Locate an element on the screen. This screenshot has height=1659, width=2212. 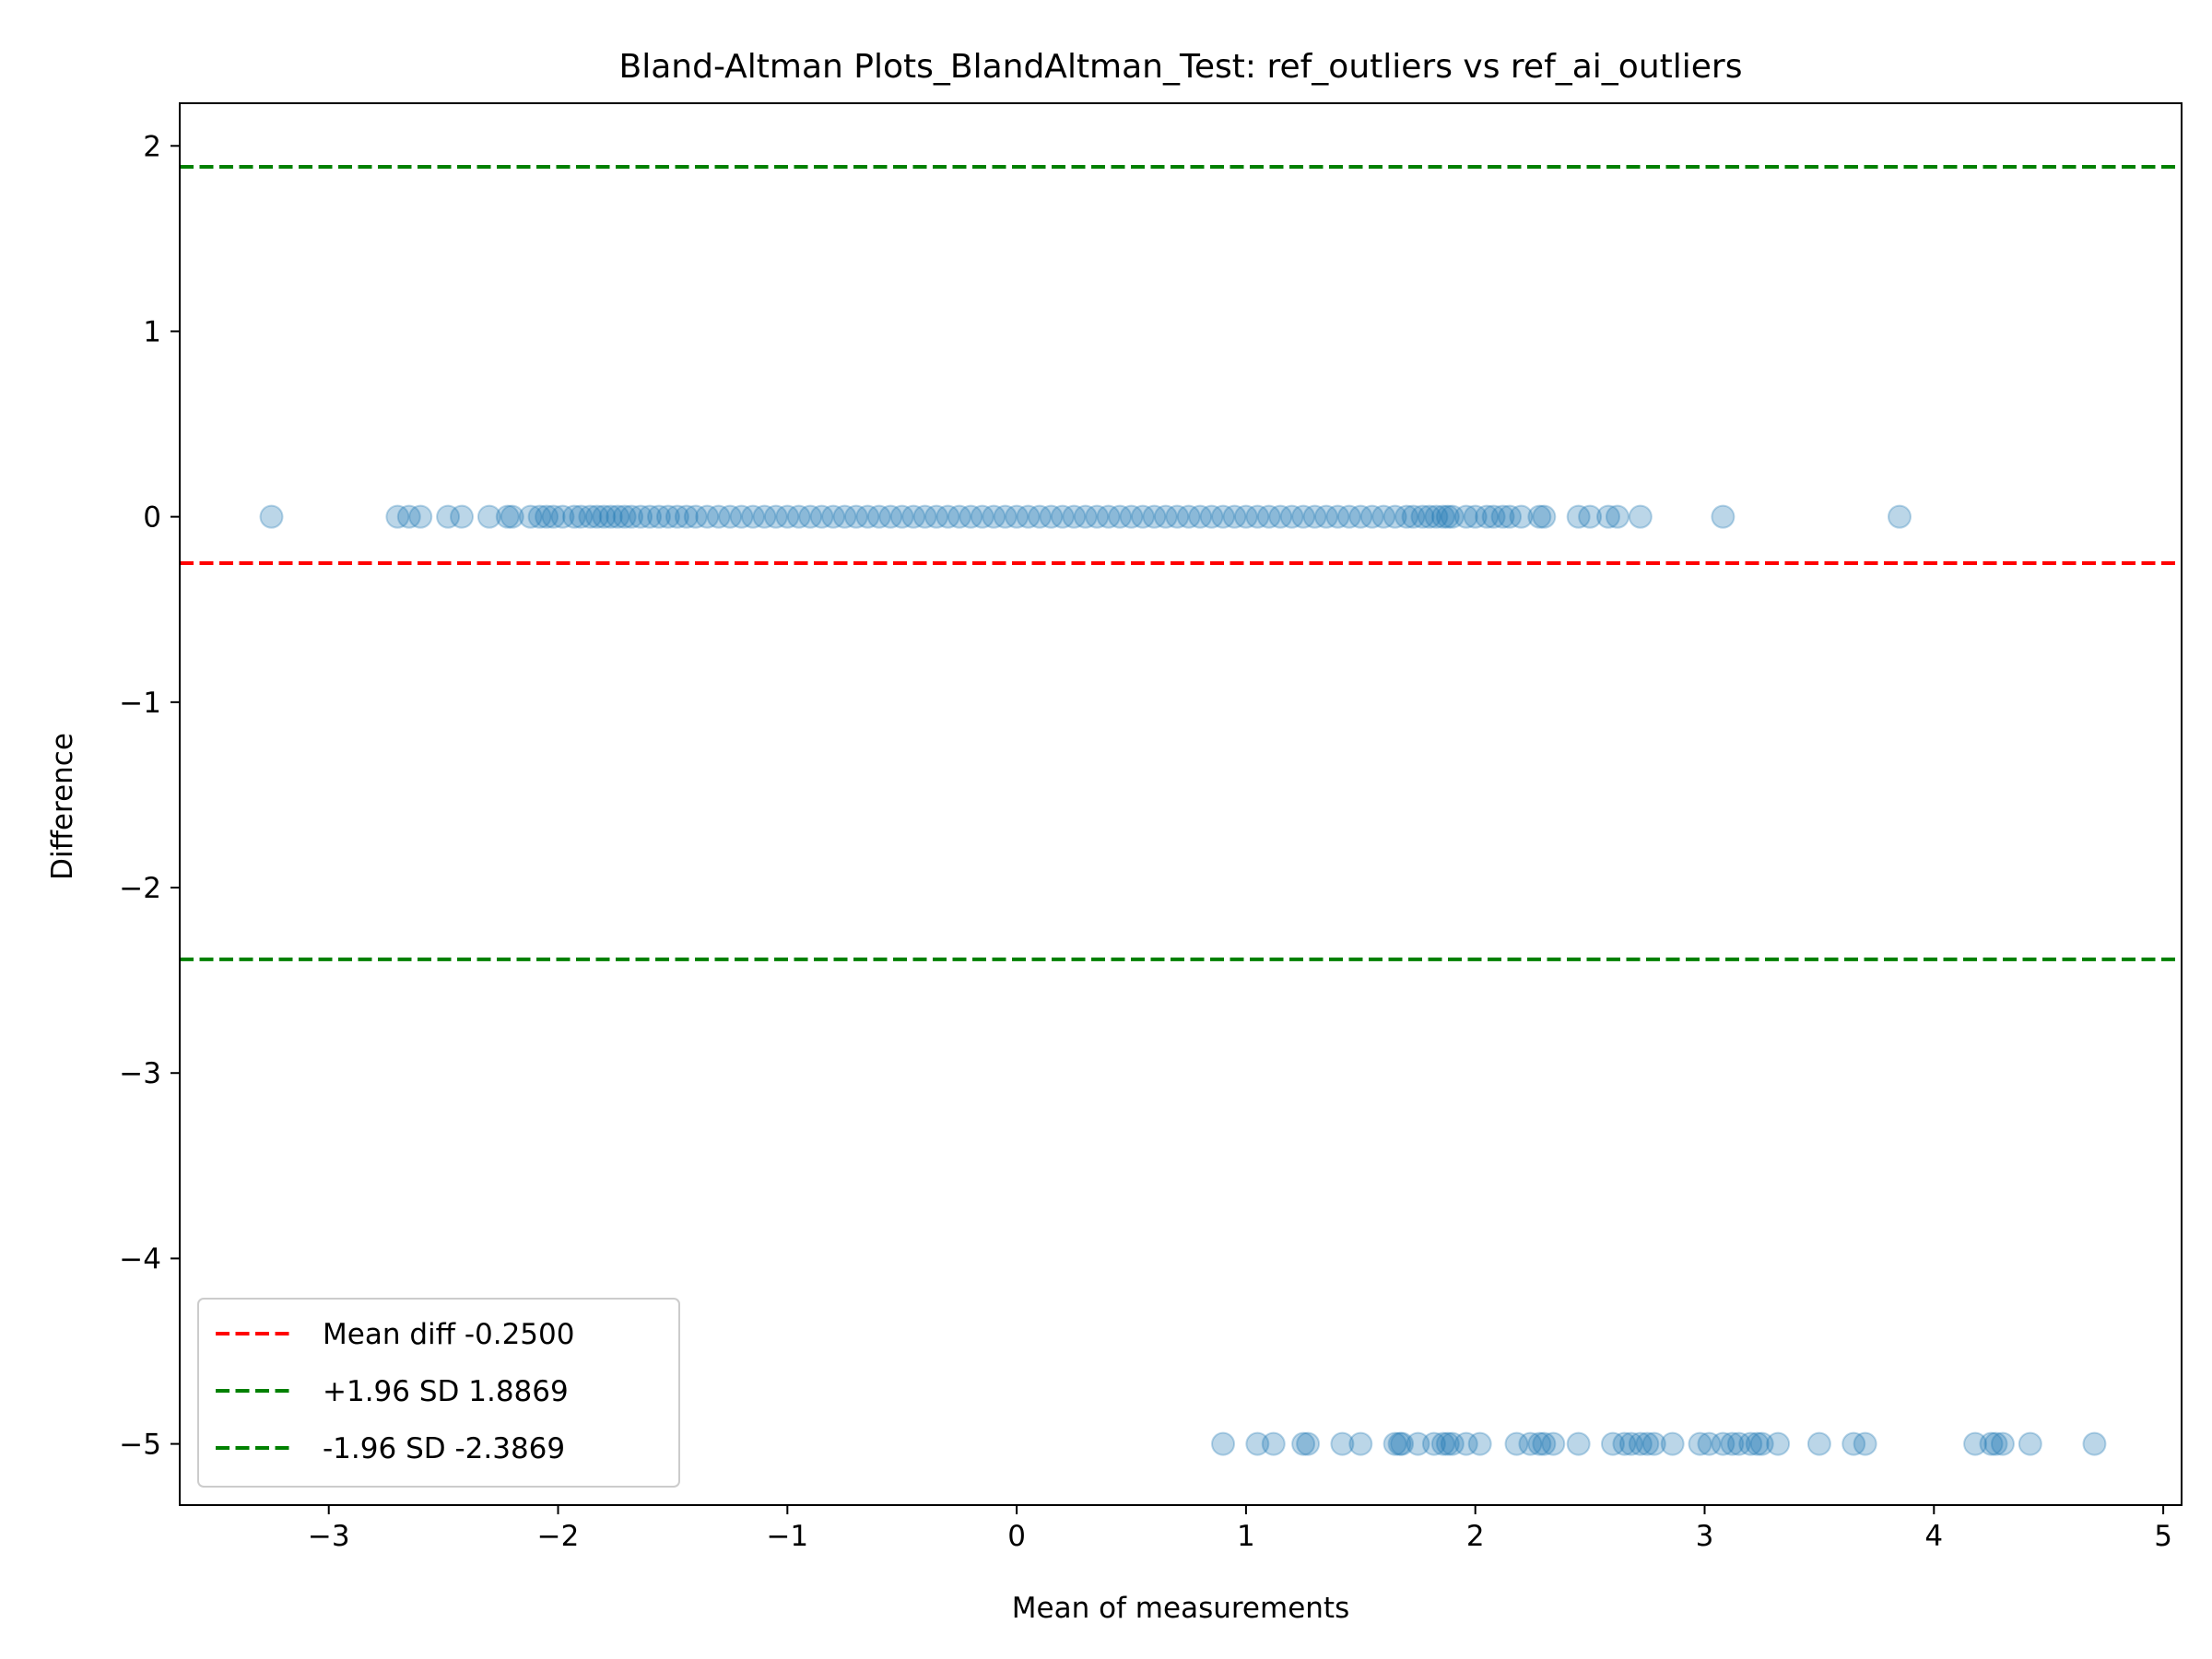
y-tick-label: 0 is located at coordinates (152, 518).